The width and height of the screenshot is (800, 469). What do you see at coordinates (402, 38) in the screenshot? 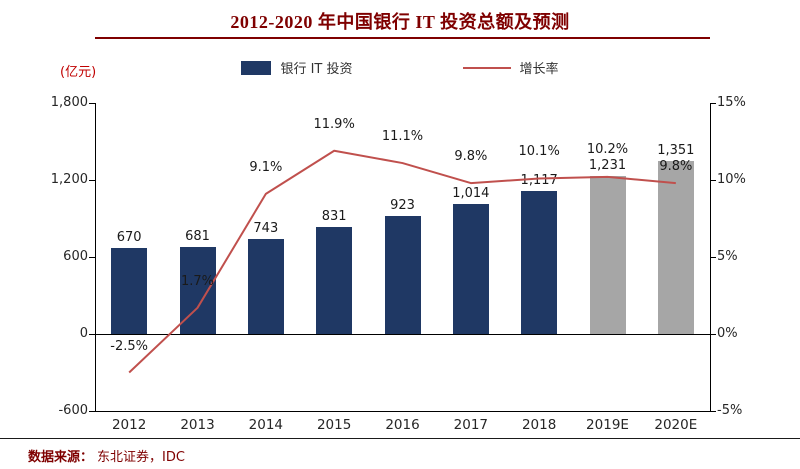
I see `title-underline` at bounding box center [402, 38].